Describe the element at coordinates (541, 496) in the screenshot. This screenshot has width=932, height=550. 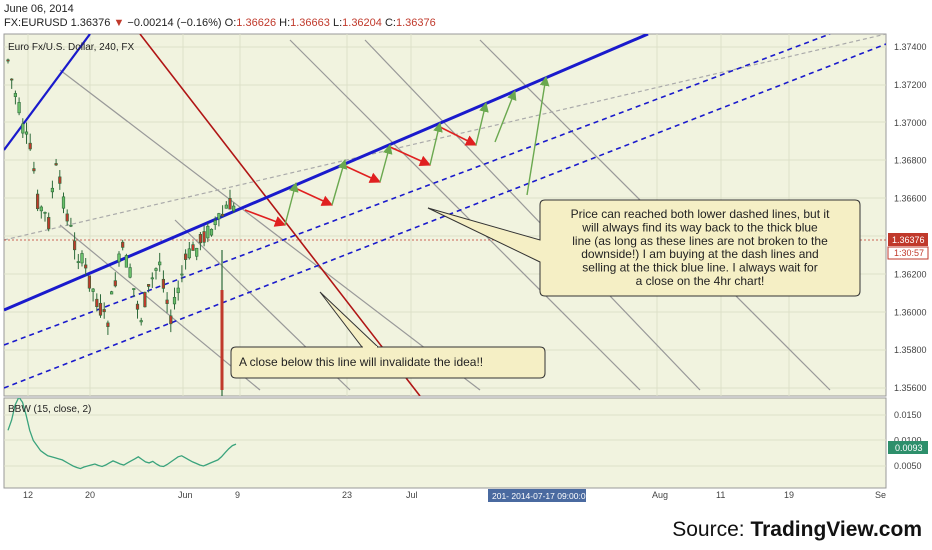
I see `crosshair-date-text: 201- 2014-07-17 09:00:00` at that location.